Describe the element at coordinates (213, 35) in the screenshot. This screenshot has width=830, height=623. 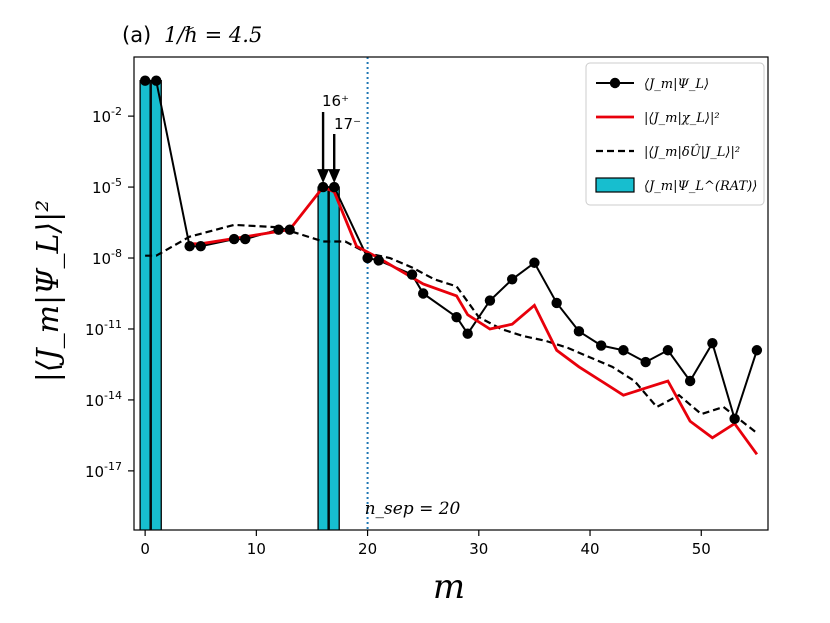
I see `chart-title: 1/ℏ = 4.5` at that location.